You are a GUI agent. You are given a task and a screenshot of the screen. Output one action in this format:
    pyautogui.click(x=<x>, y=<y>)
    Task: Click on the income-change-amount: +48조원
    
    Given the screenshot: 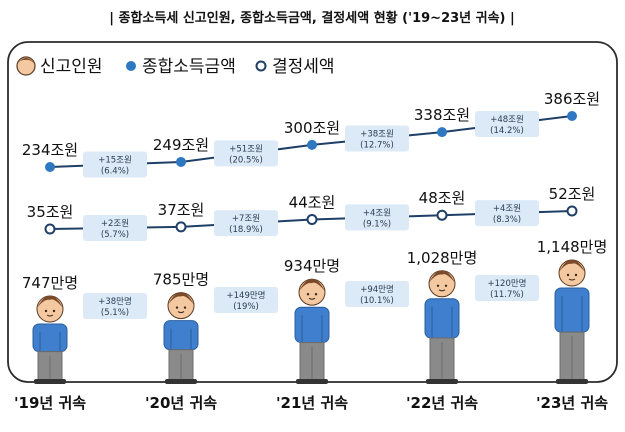 What is the action you would take?
    pyautogui.click(x=507, y=120)
    